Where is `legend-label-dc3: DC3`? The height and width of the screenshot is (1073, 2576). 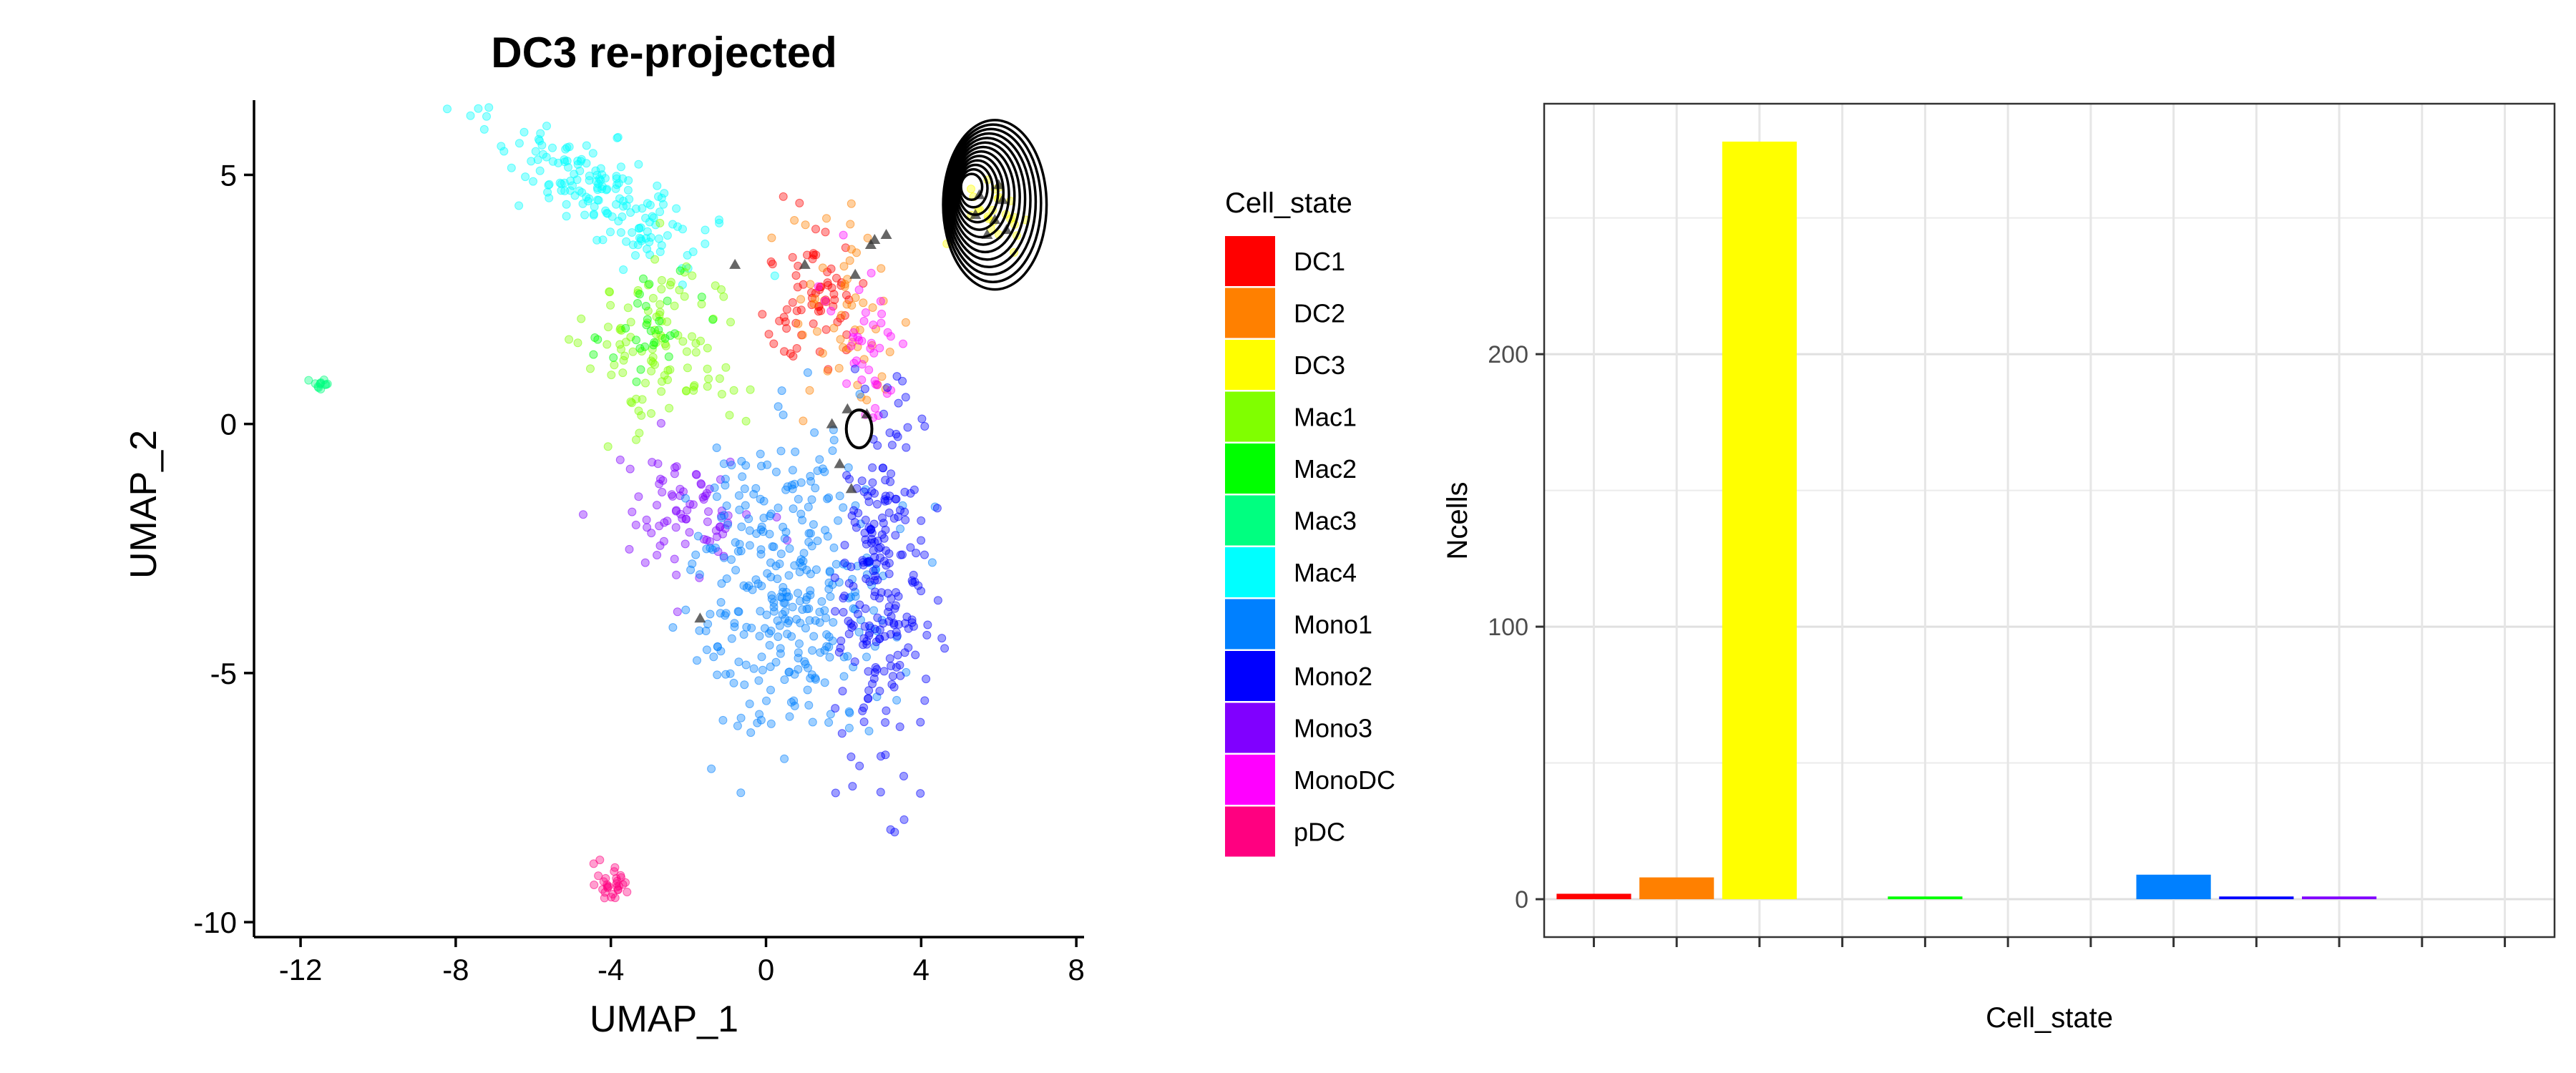 legend-label-dc3: DC3 is located at coordinates (1319, 365).